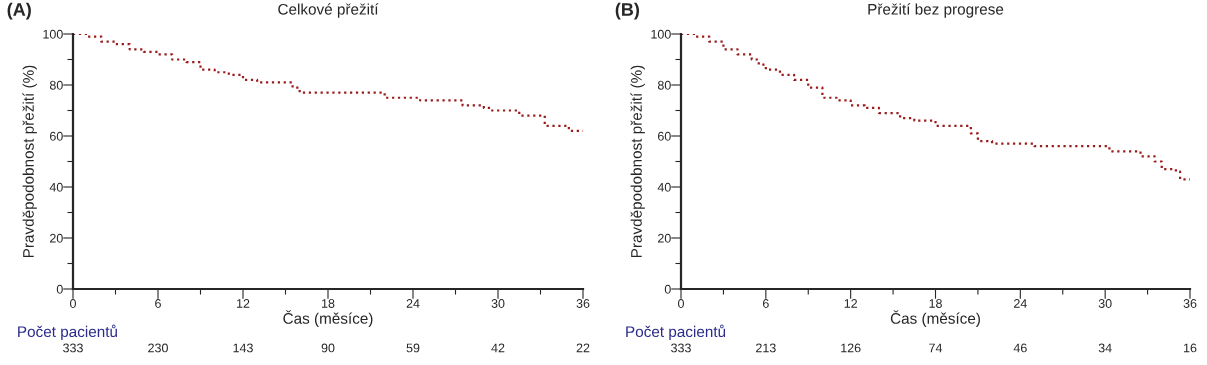  Describe the element at coordinates (851, 348) in the screenshot. I see `text: 126` at that location.